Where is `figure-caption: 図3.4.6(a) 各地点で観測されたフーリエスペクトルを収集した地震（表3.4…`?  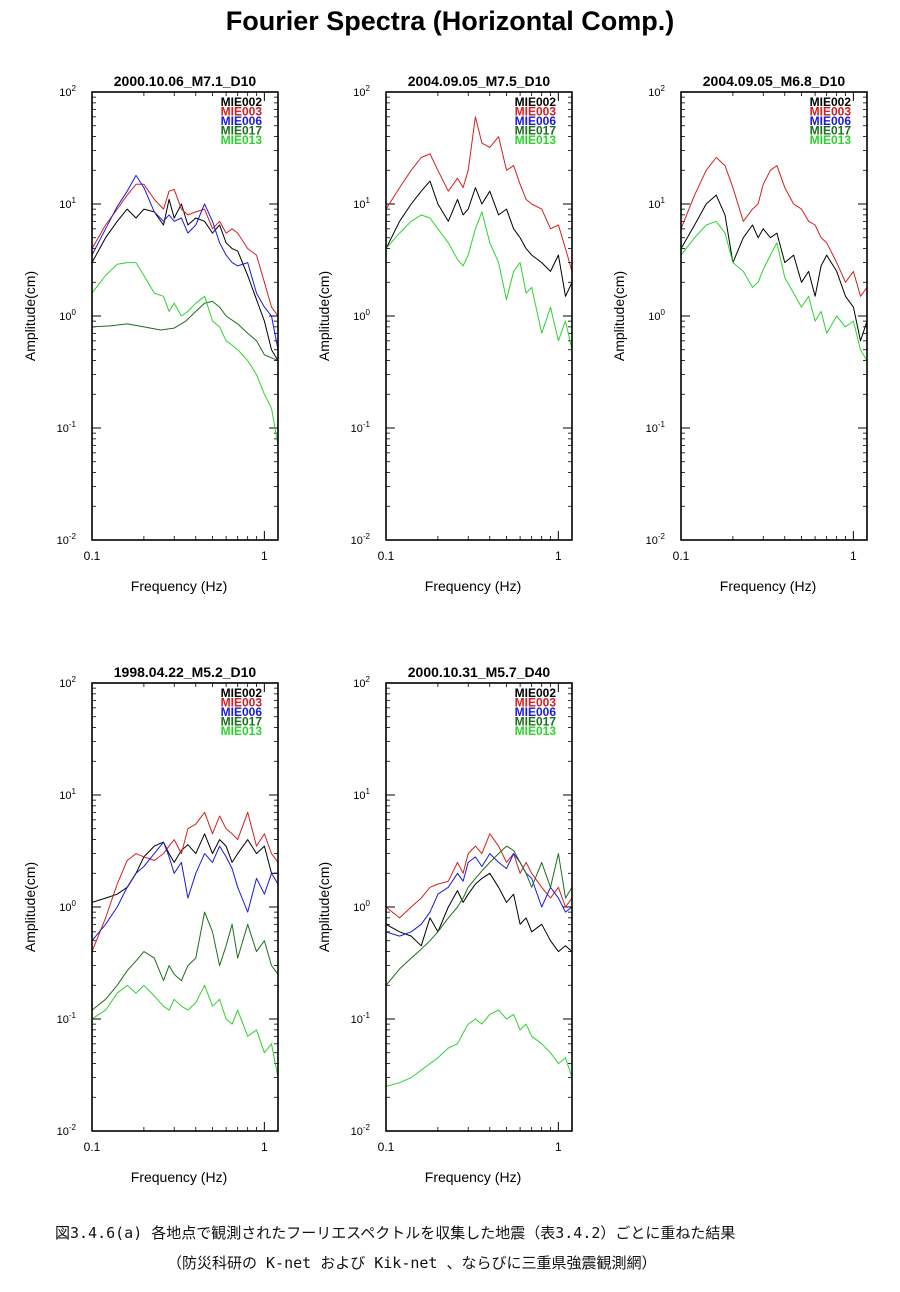
figure-caption: 図3.4.6(a) 各地点で観測されたフーリエスペクトルを収集した地震（表3.4… is located at coordinates (475, 1247).